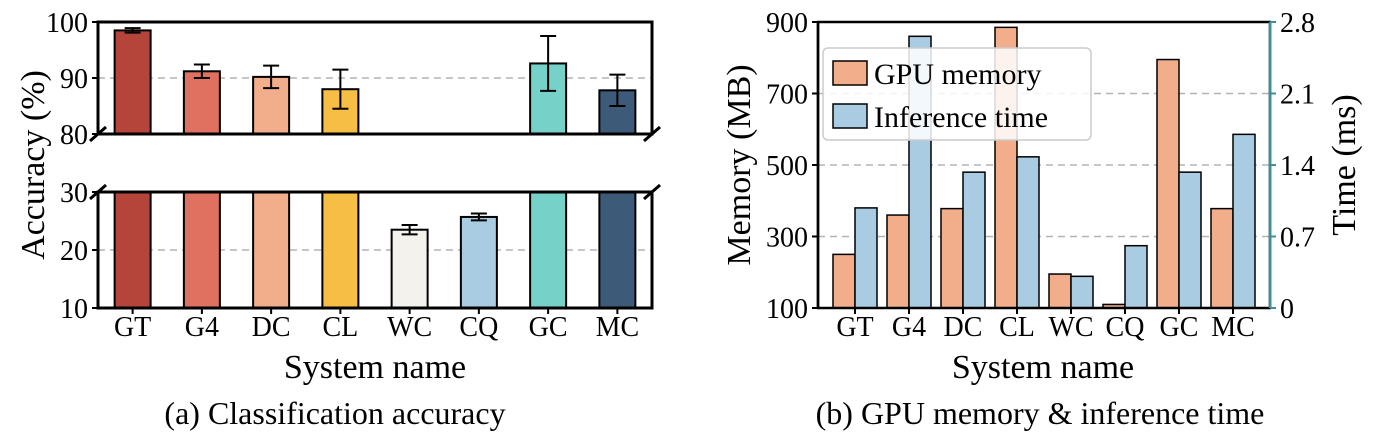 Image resolution: width=1381 pixels, height=442 pixels. I want to click on time-bar-gc, so click(1190, 240).